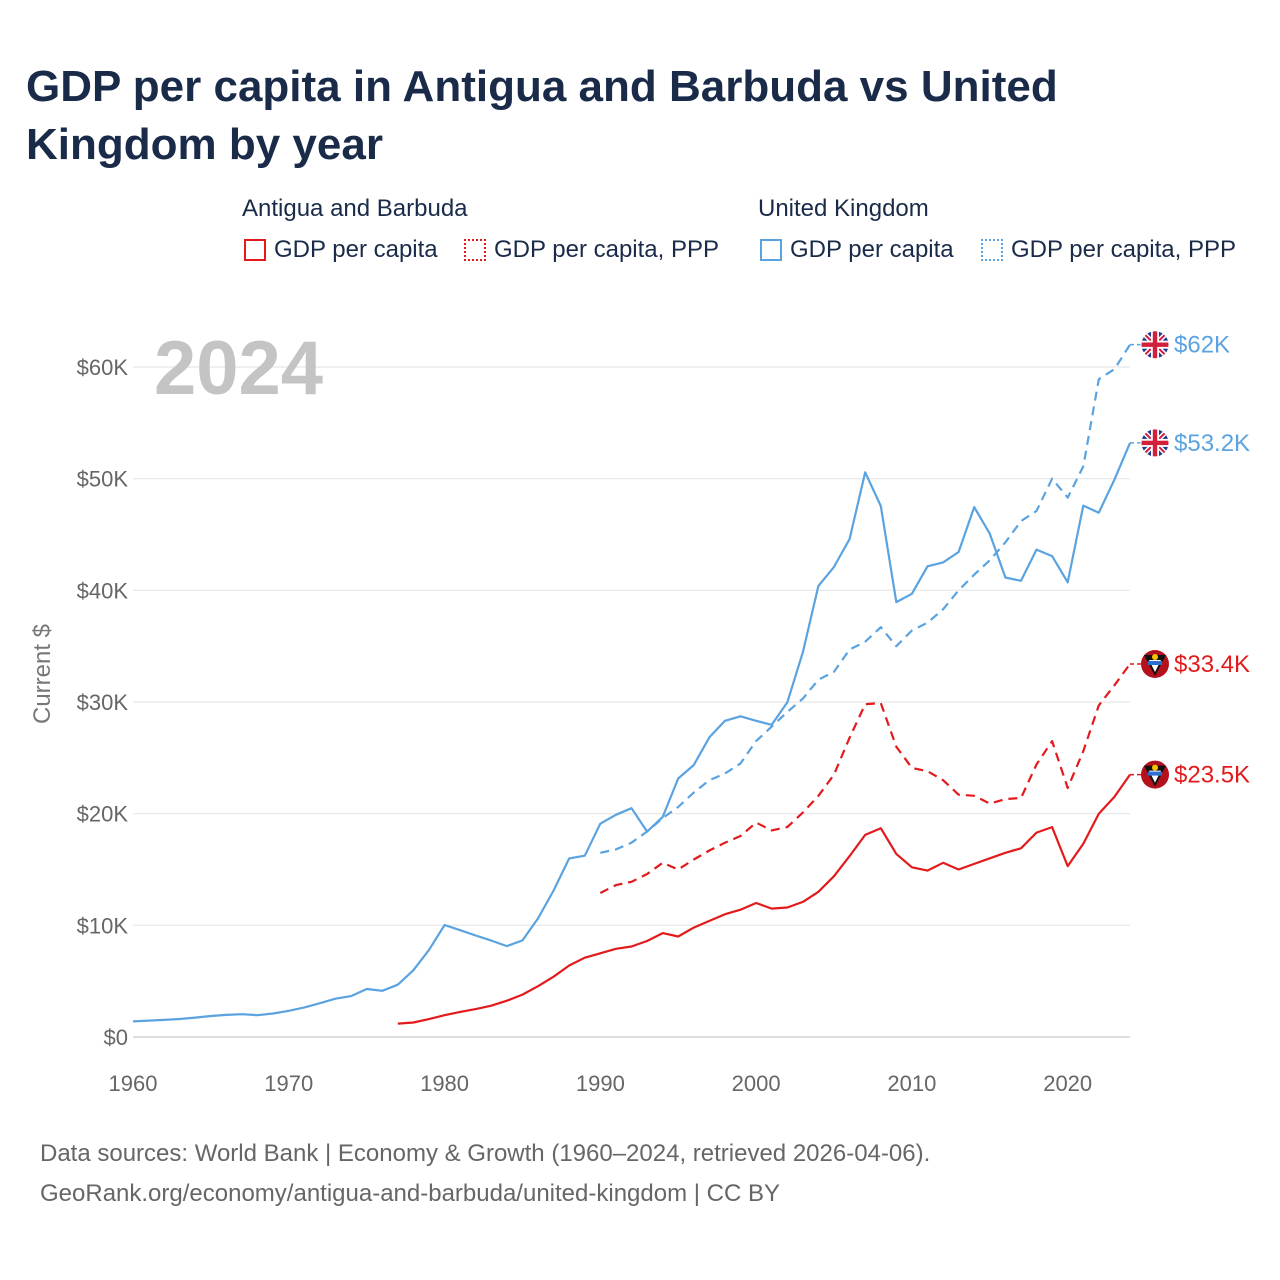 This screenshot has width=1280, height=1280. Describe the element at coordinates (103, 814) in the screenshot. I see `y-tick-label: $20K` at that location.